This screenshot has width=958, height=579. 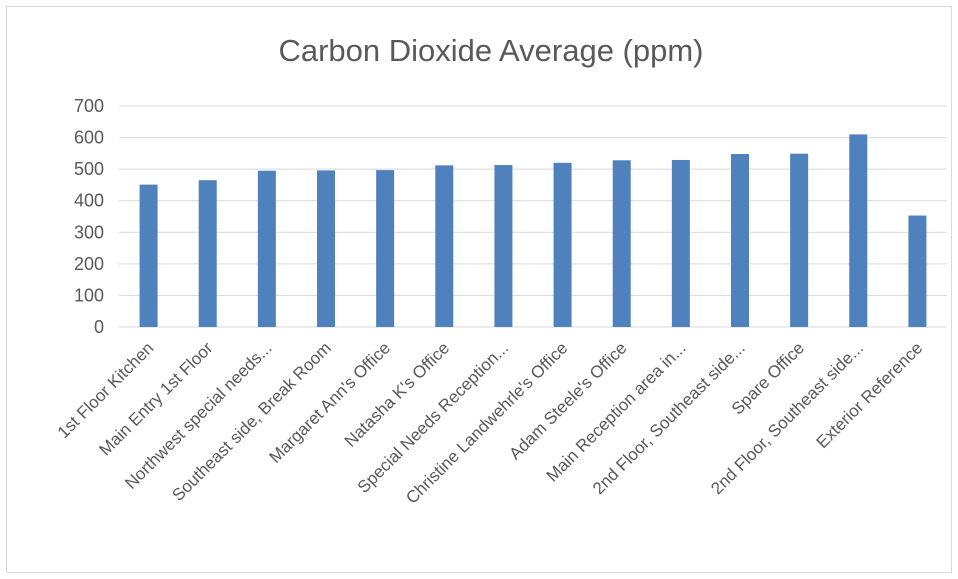 What do you see at coordinates (490, 50) in the screenshot?
I see `chart-title: Carbon Dioxide Average (ppm)` at bounding box center [490, 50].